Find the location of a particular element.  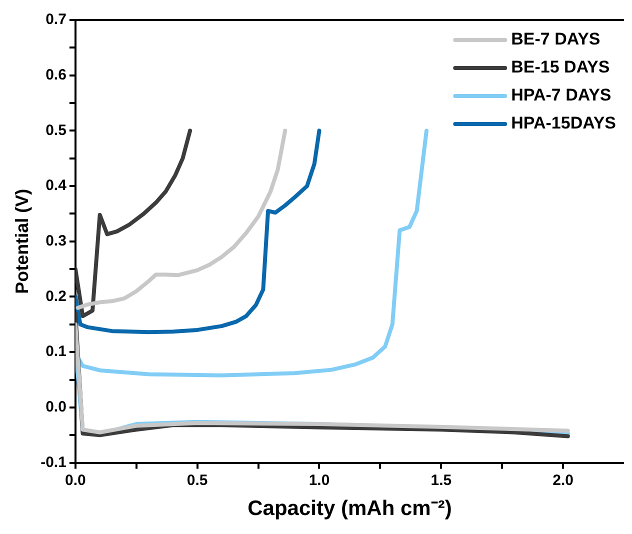

y-tick-label: 0.0 is located at coordinates (56, 407).